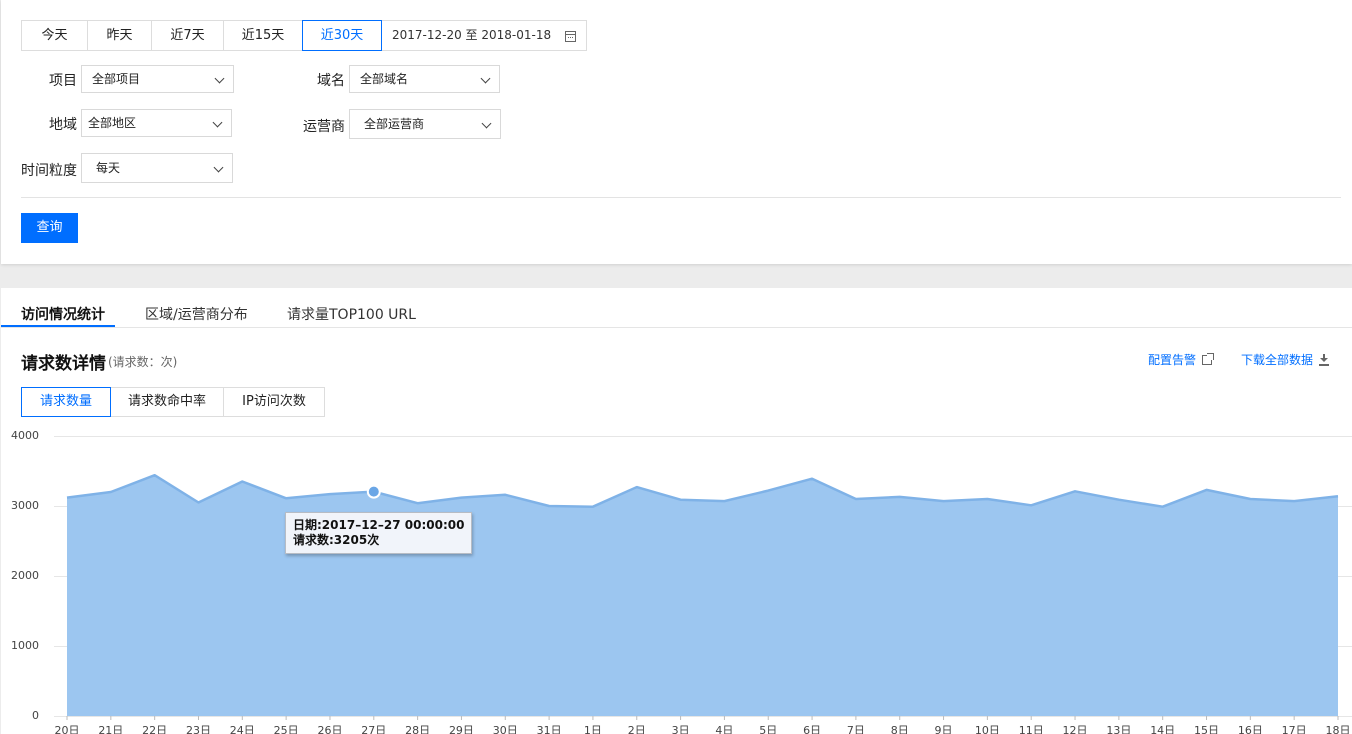 Image resolution: width=1352 pixels, height=734 pixels. What do you see at coordinates (379, 525) in the screenshot?
I see `tooltip-date: 日期:2017–12–27 00:00:00` at bounding box center [379, 525].